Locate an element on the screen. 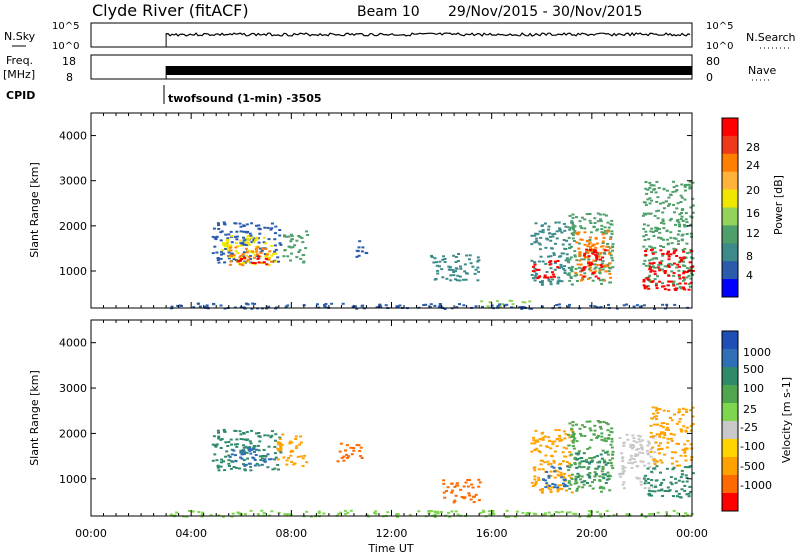  x-tick-label: 16:00 is located at coordinates (492, 533).